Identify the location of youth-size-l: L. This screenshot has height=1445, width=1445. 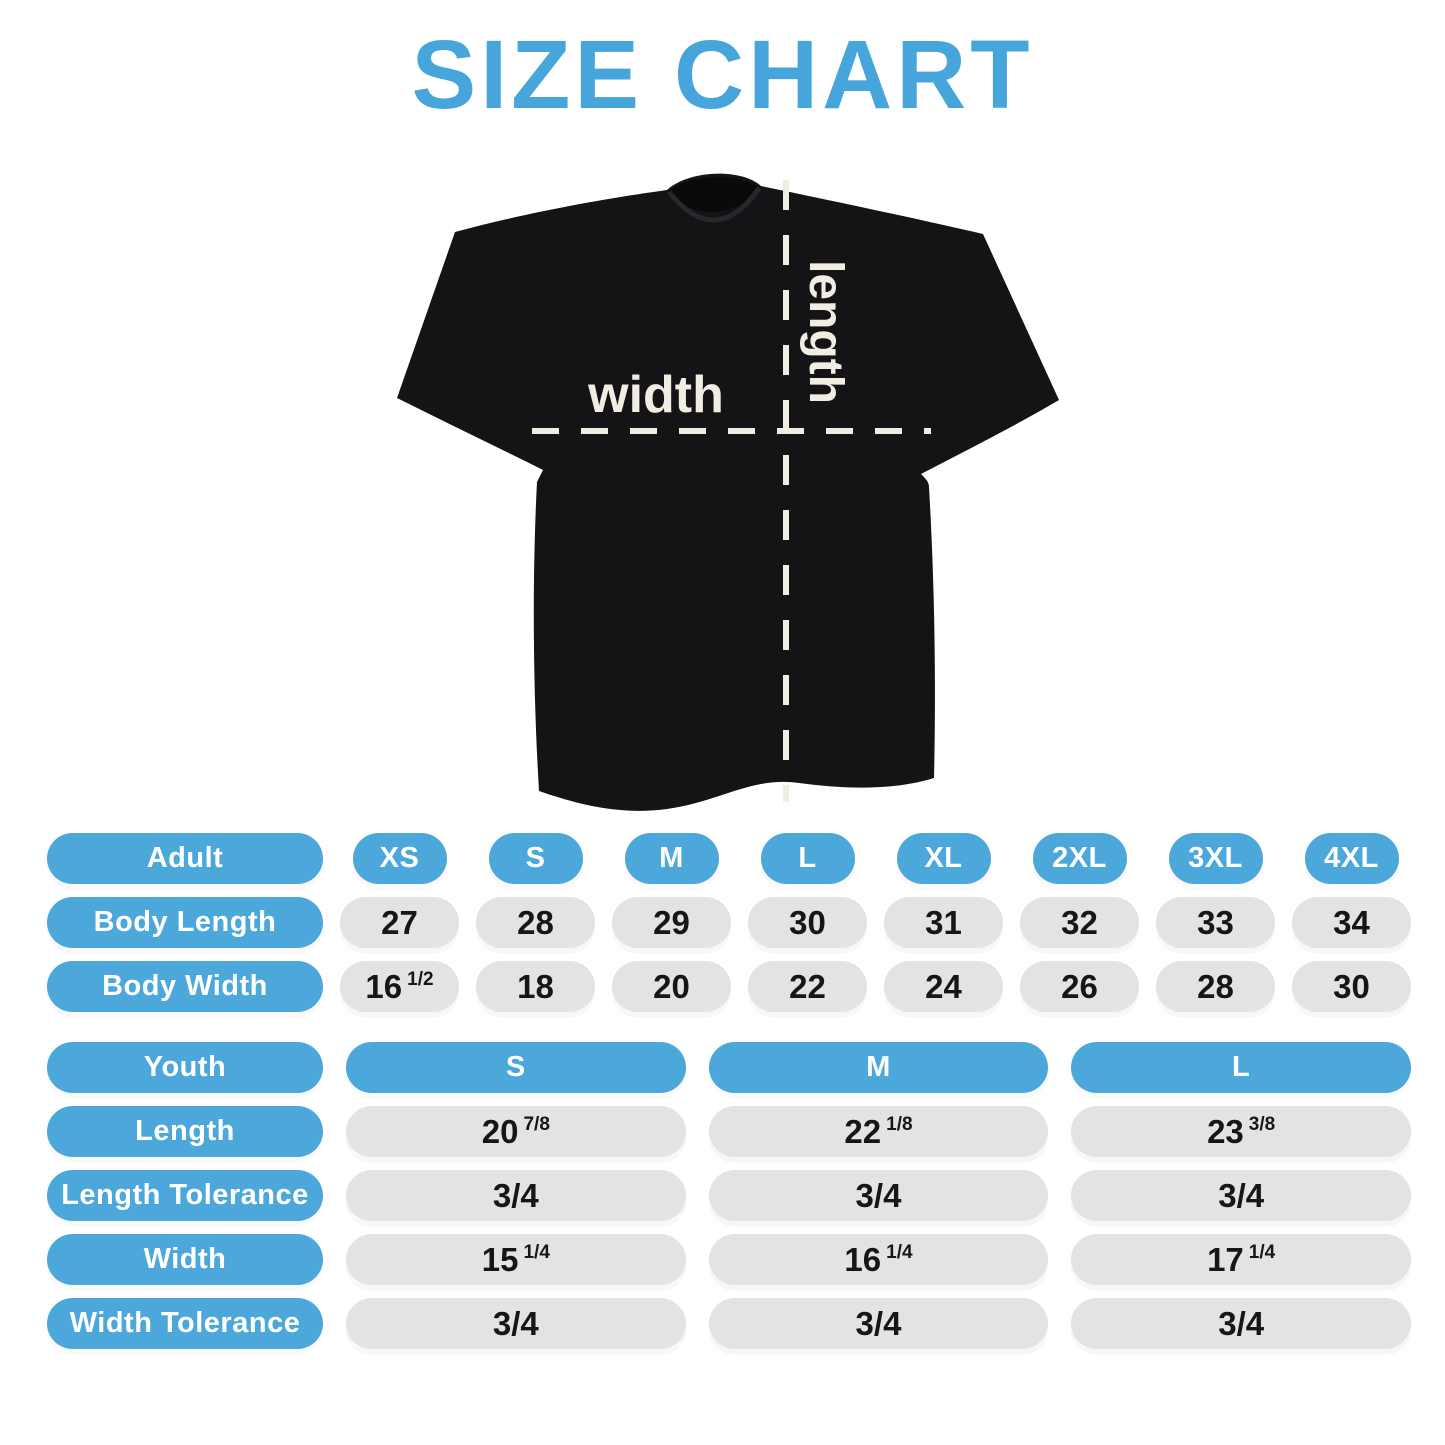
(1241, 1067).